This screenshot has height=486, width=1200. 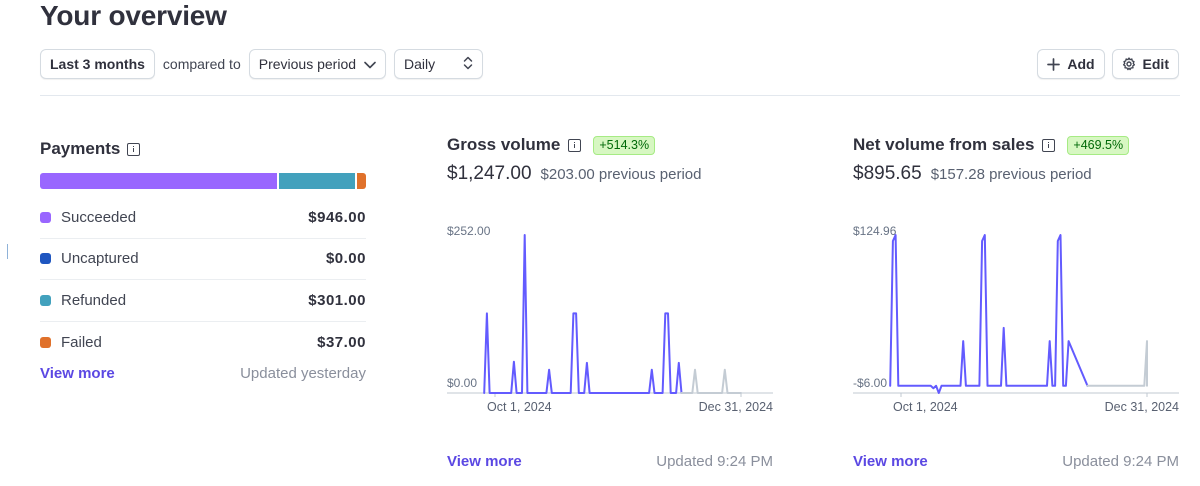 What do you see at coordinates (890, 461) in the screenshot?
I see `net-volume-view-more-link: View more` at bounding box center [890, 461].